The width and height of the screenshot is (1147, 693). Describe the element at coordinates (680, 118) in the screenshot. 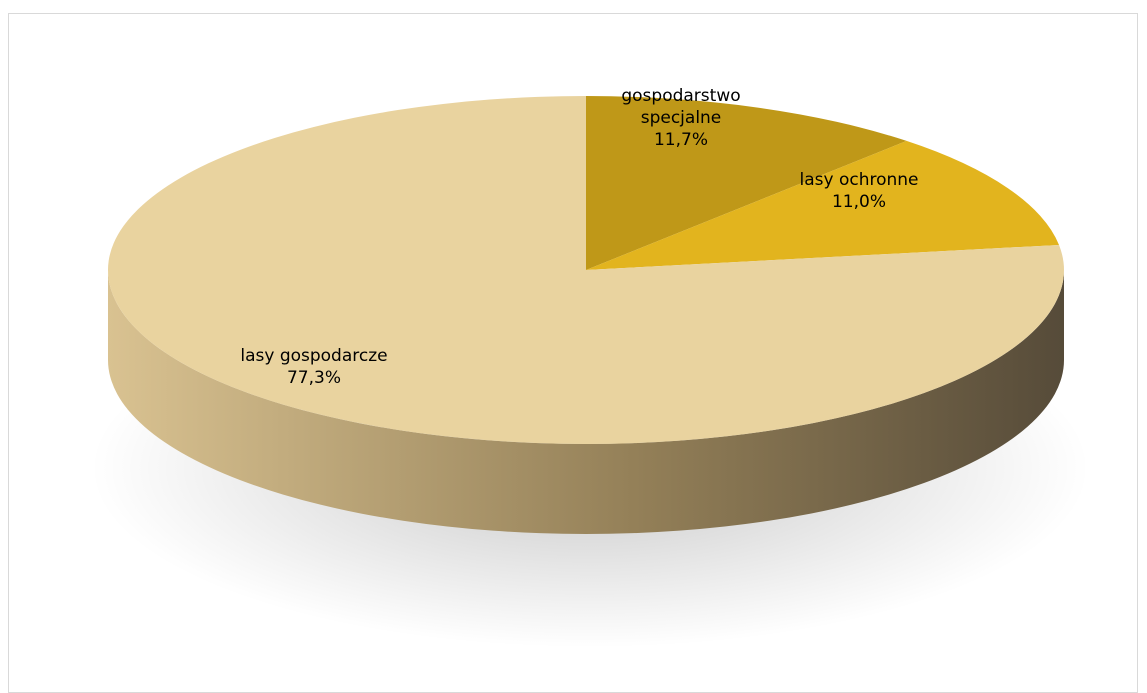

I see `slice-label-gospodarstwo-specjalne: gospodarstwo specjalne 11,7%` at that location.